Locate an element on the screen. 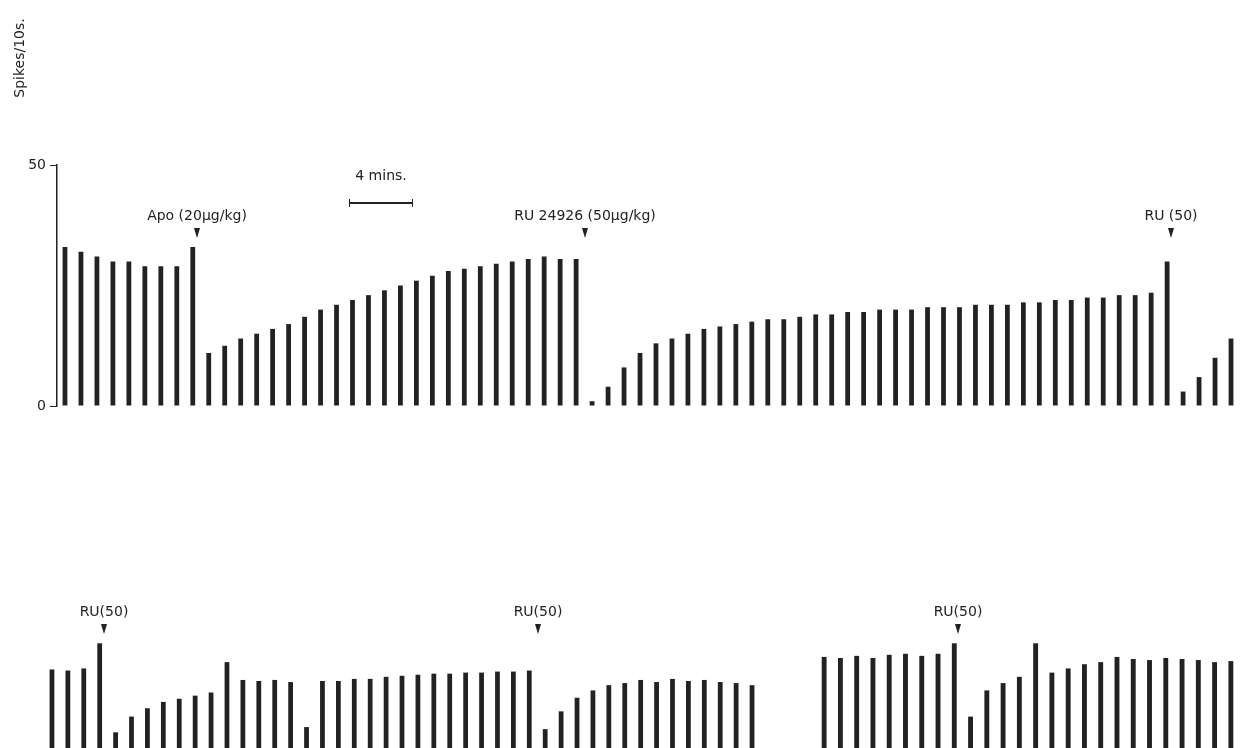 The image size is (1243, 748). annotation: 4 mins. is located at coordinates (381, 175).